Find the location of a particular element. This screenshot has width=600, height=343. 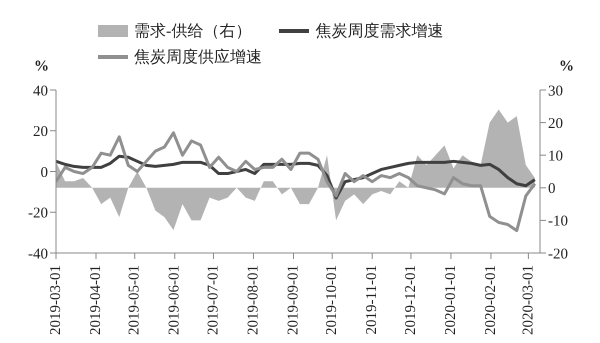

legend-label: 需求-供给（右） is located at coordinates (193, 32).